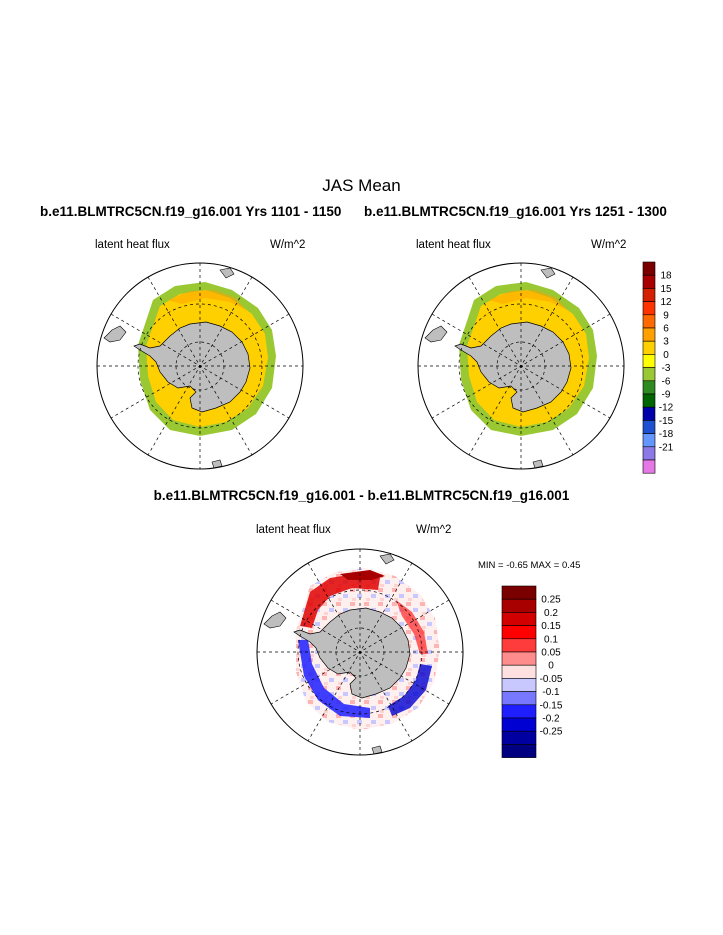 This screenshot has height=935, width=723. I want to click on colorbar-main-tick-label: 3, so click(666, 342).